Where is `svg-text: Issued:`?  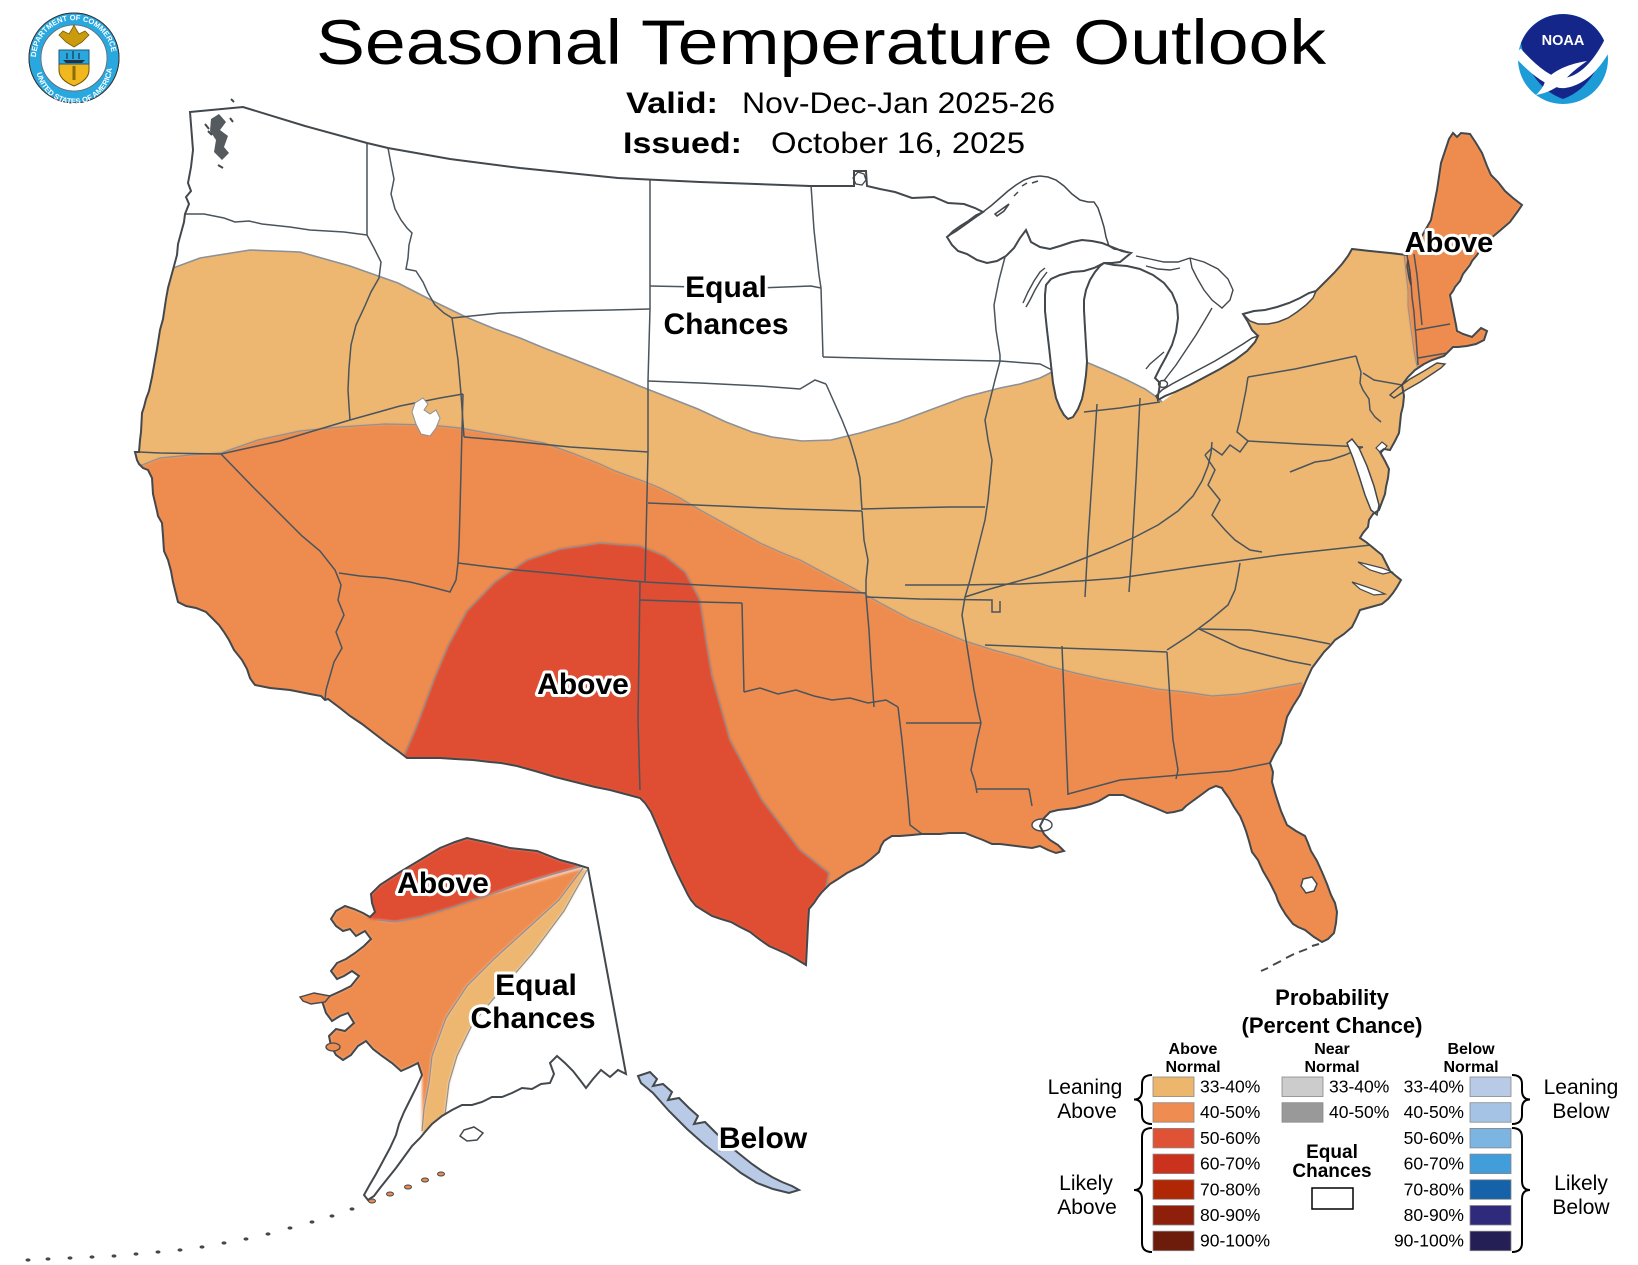 svg-text: Issued: is located at coordinates (682, 143).